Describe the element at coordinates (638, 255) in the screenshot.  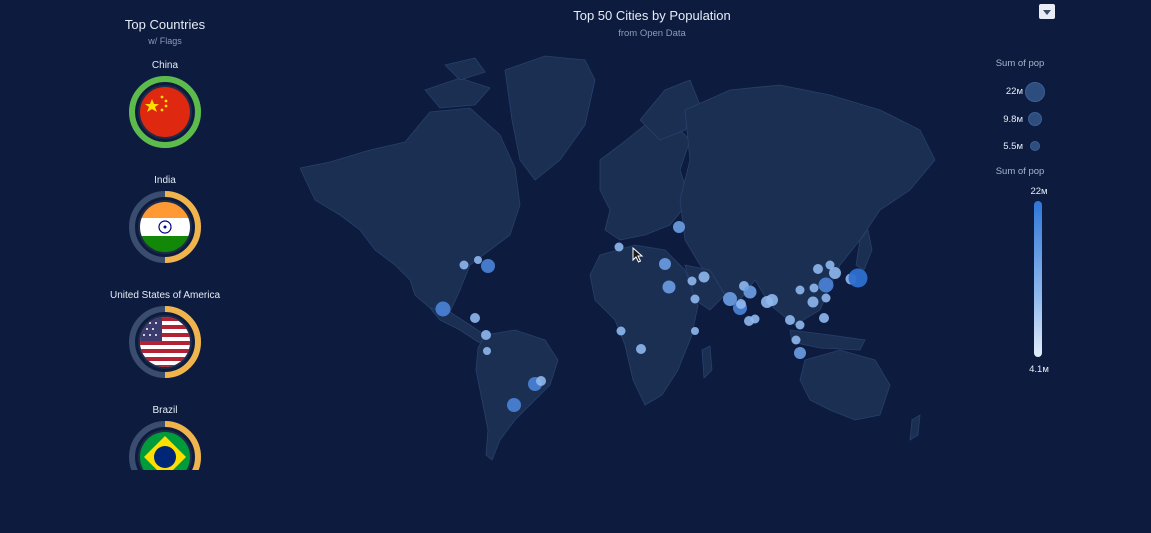
I see `mouse-pointer-icon` at that location.